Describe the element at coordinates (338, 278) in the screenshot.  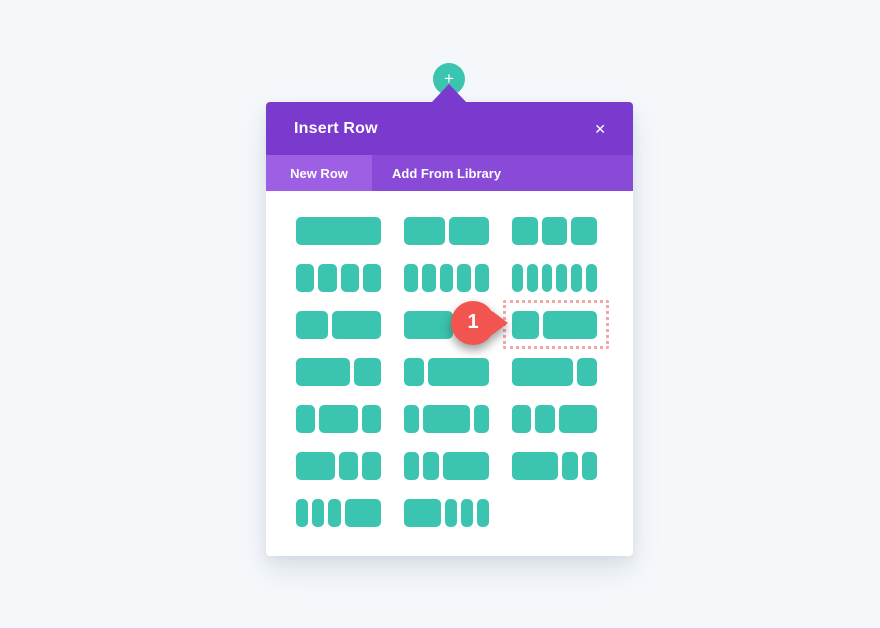
I see `row-layout-option-1-4x4` at that location.